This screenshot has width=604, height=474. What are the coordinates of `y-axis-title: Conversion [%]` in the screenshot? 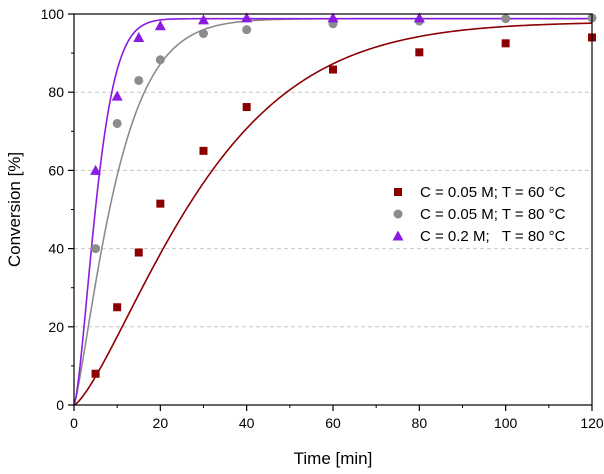 It's located at (14, 209).